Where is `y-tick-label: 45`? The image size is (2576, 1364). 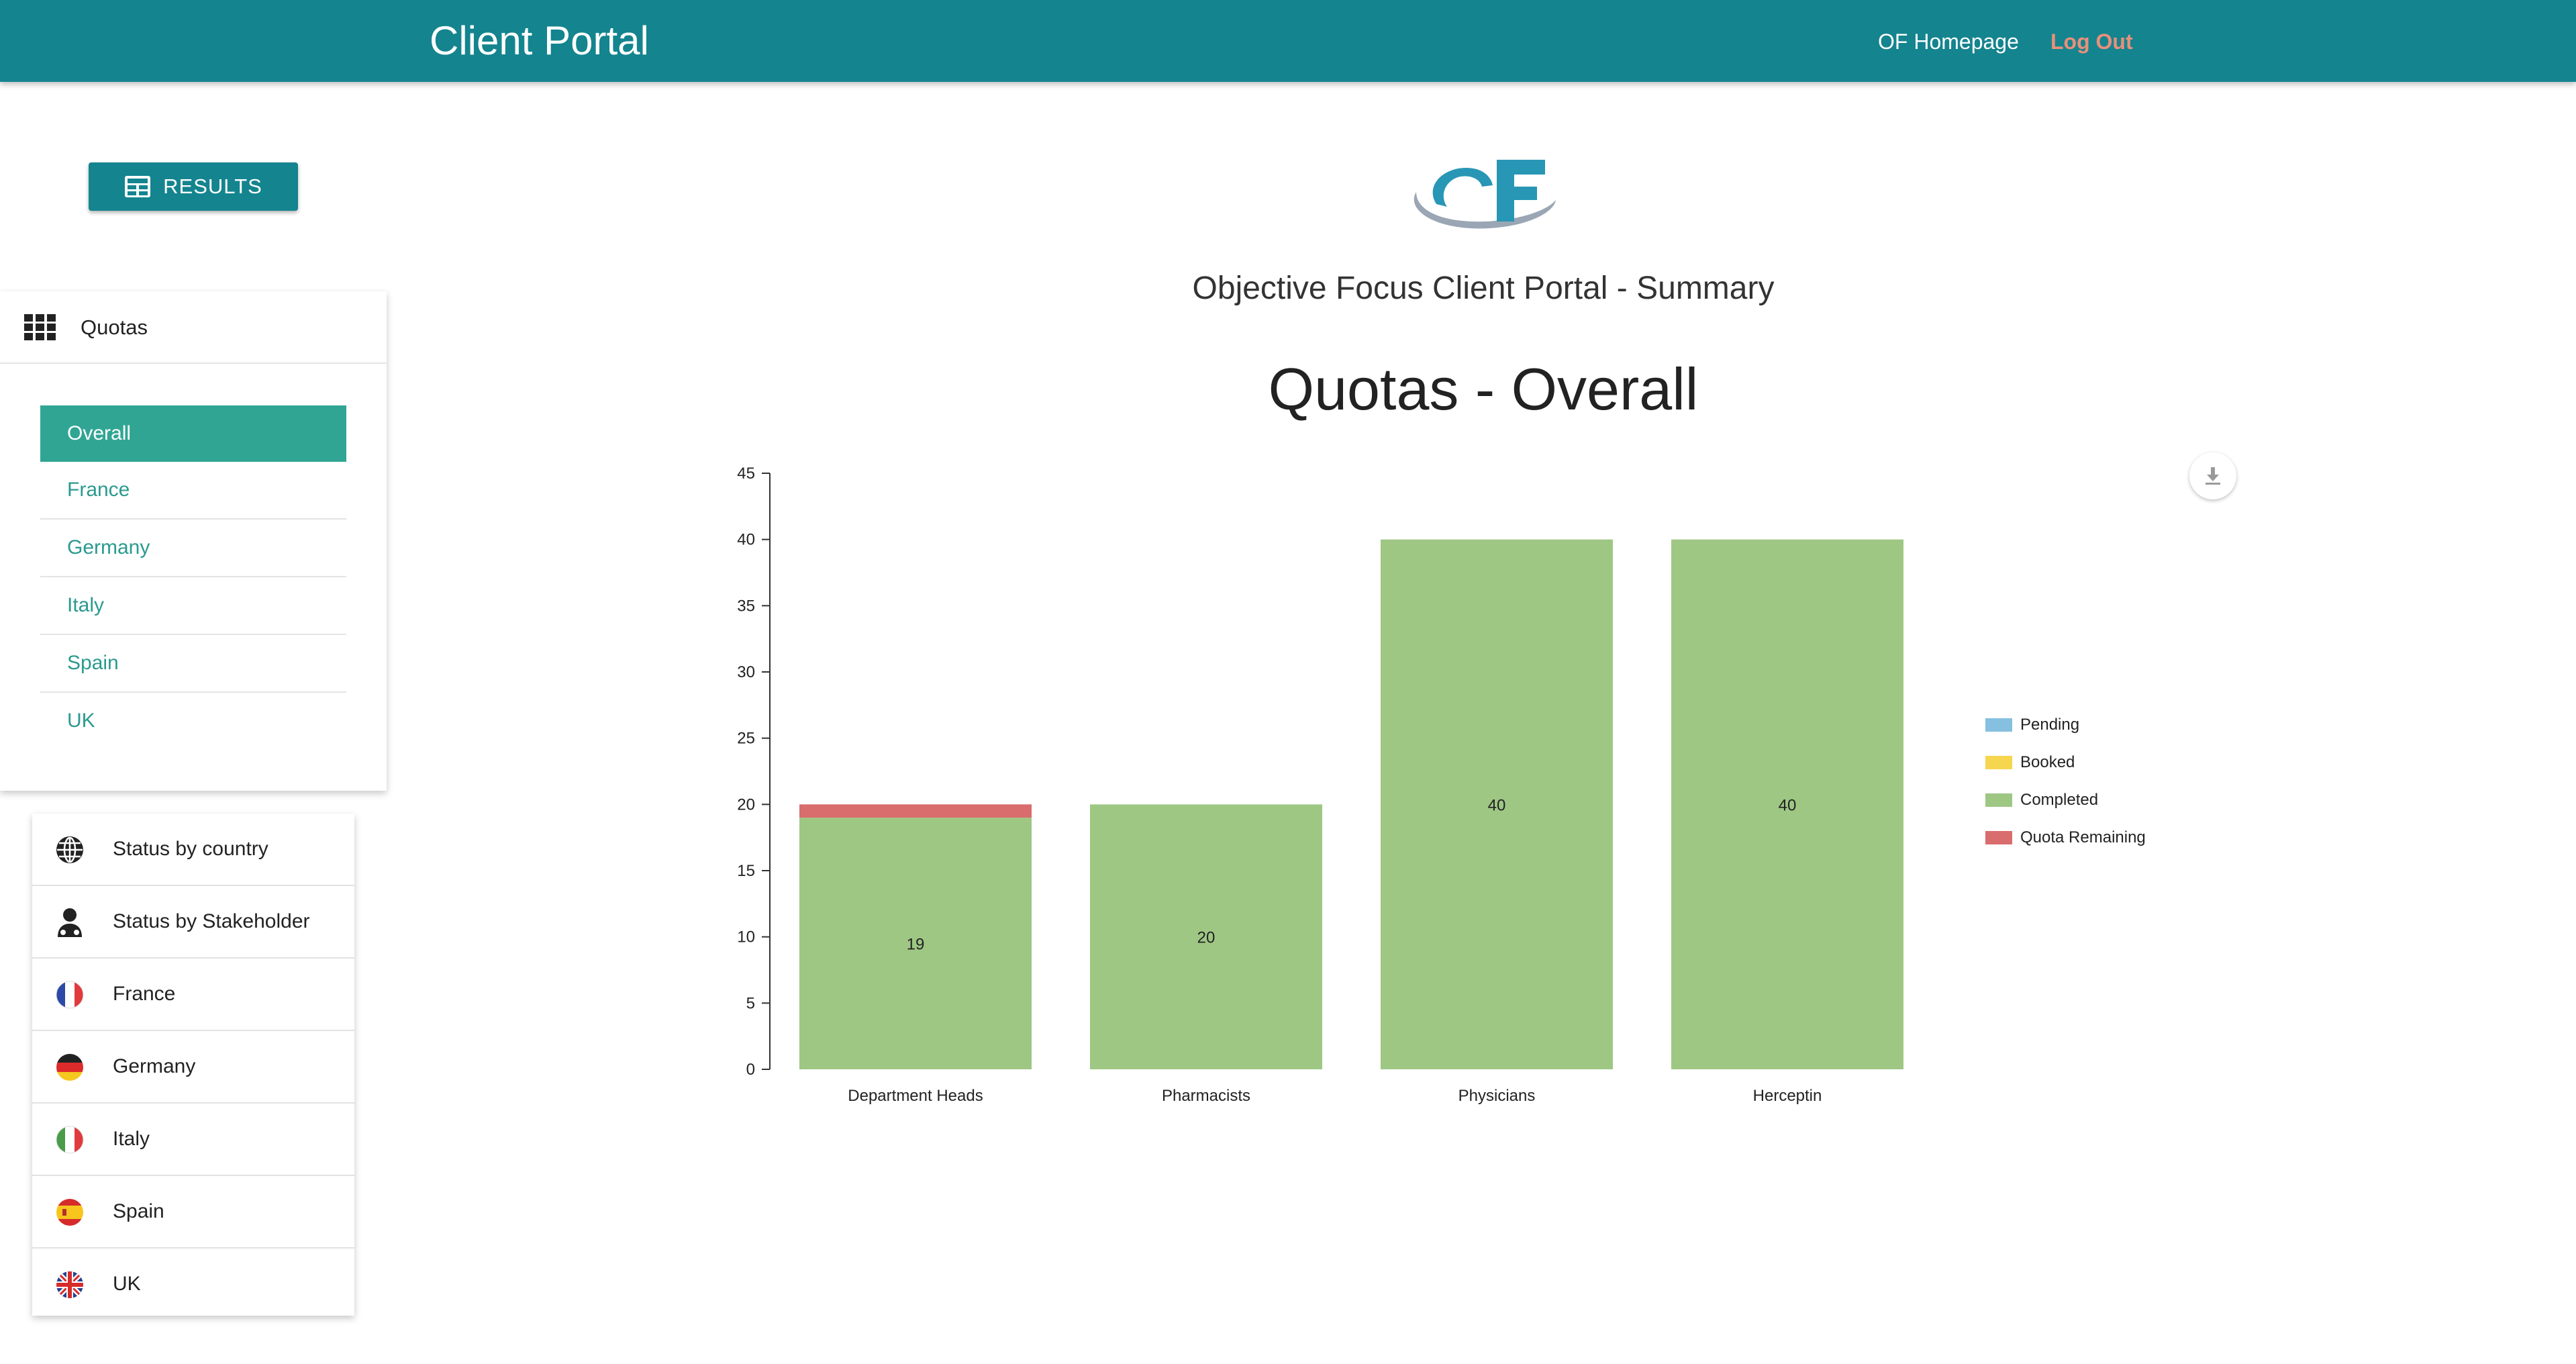 y-tick-label: 45 is located at coordinates (746, 474).